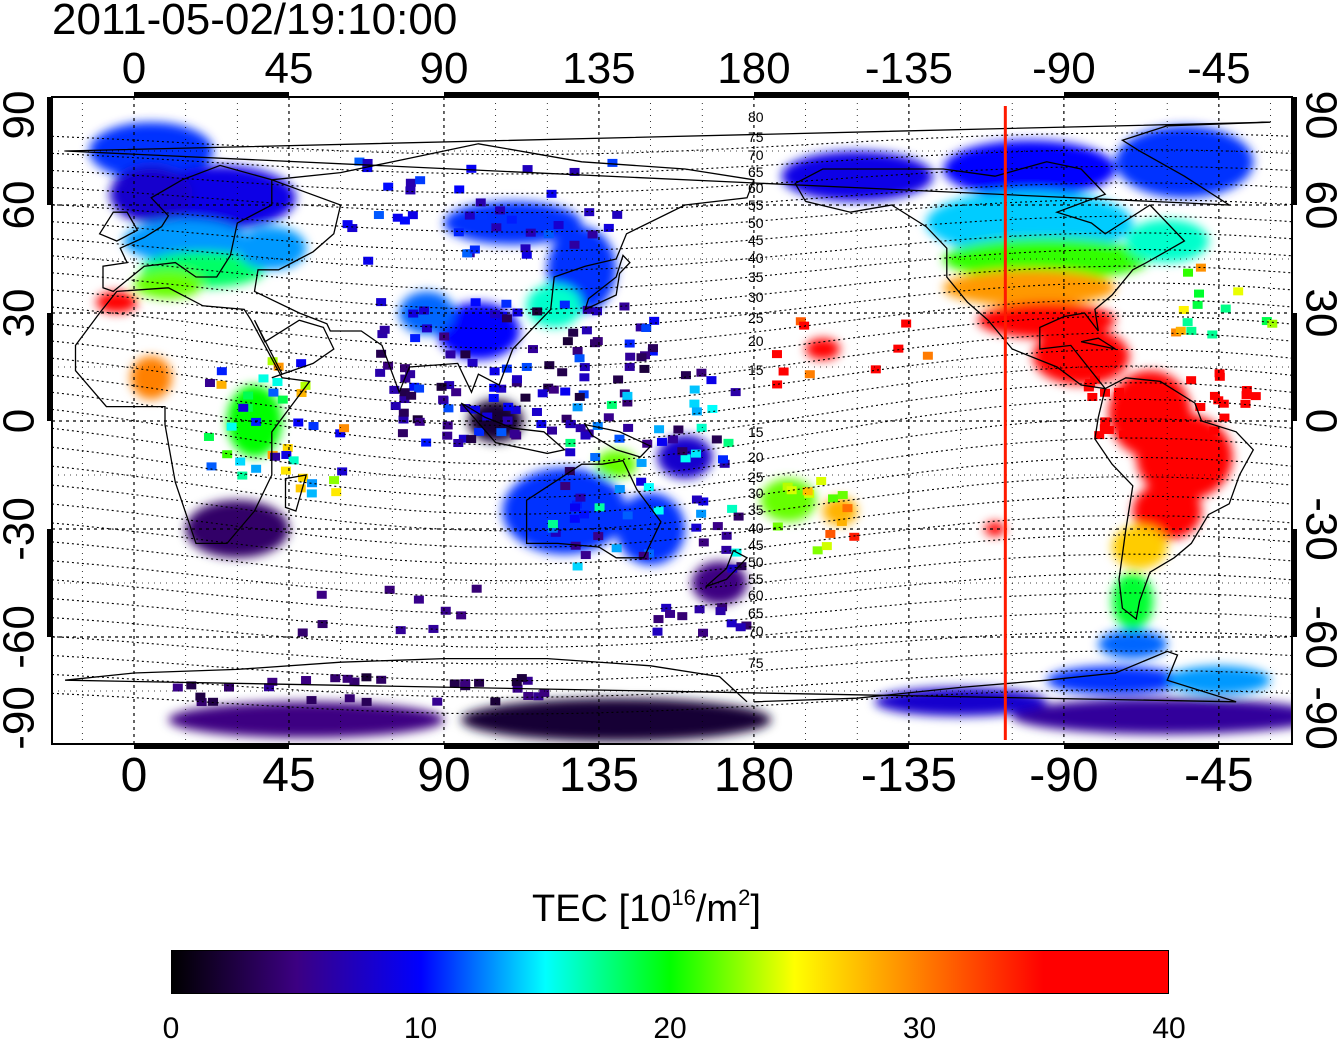  What do you see at coordinates (672, 414) in the screenshot?
I see `contour-line` at bounding box center [672, 414].